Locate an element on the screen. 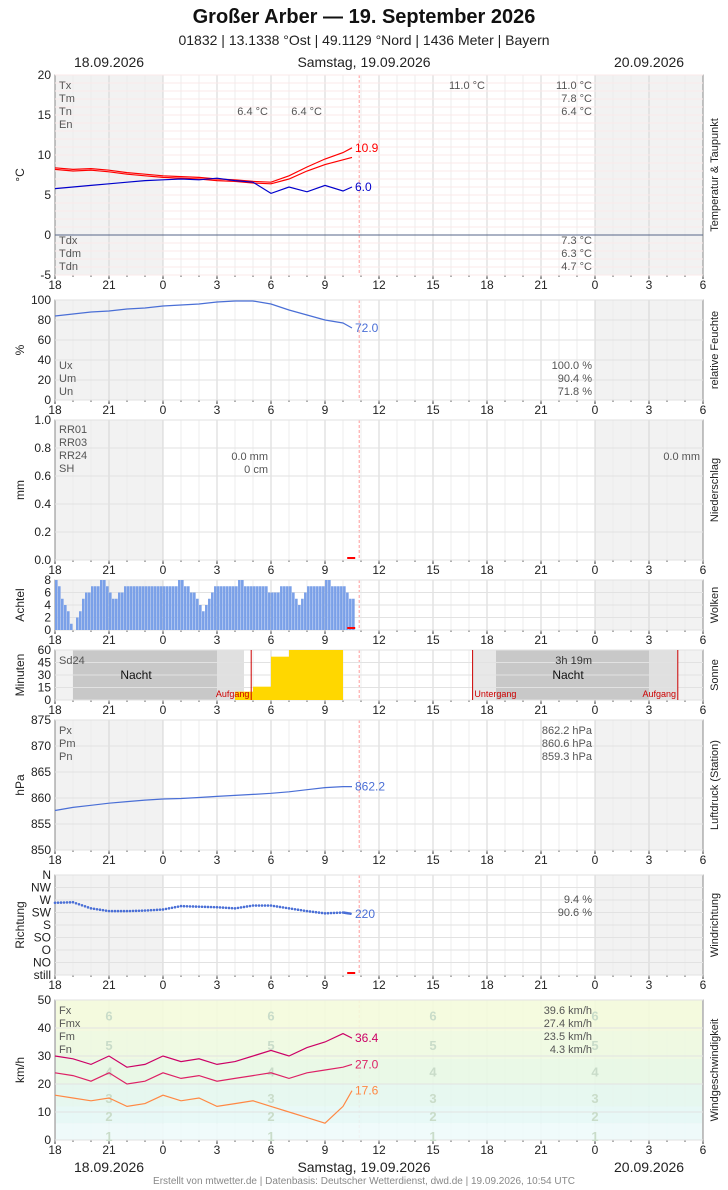  legend-entry: Pm is located at coordinates (67, 744).